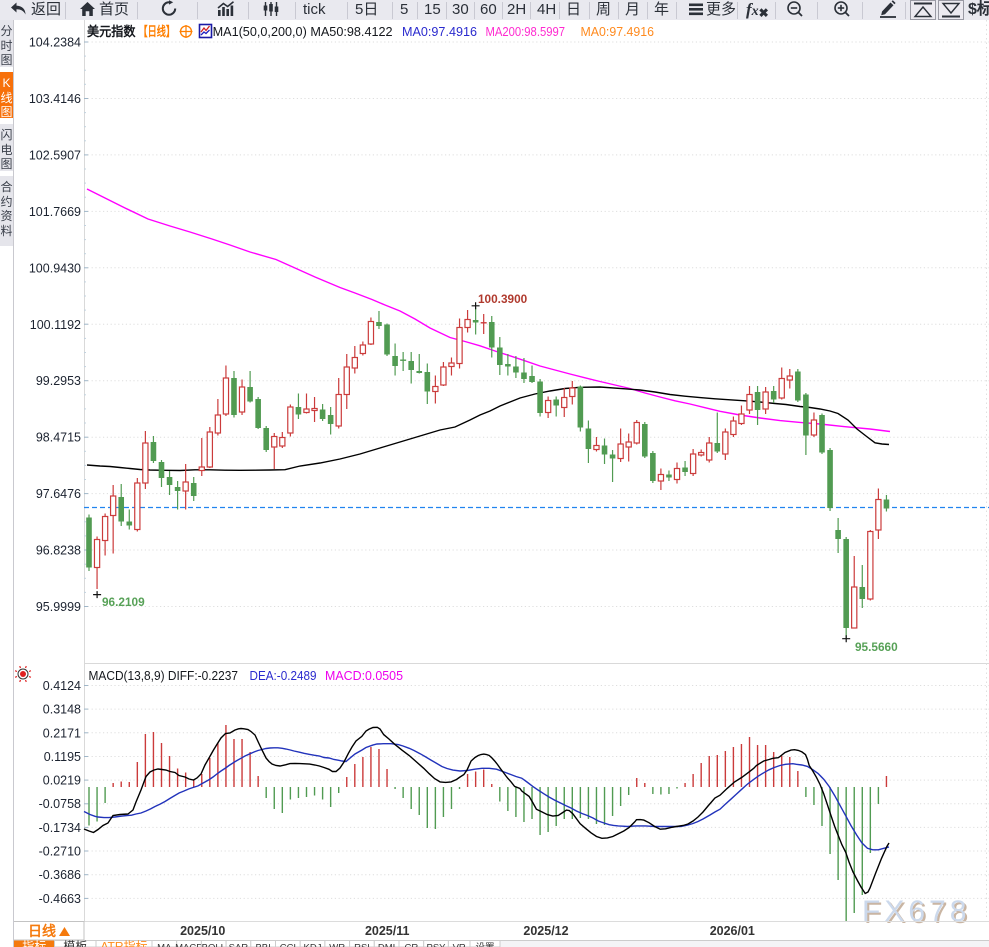 Image resolution: width=989 pixels, height=947 pixels. What do you see at coordinates (55, 268) in the screenshot?
I see `svg-text: 100.9430` at bounding box center [55, 268].